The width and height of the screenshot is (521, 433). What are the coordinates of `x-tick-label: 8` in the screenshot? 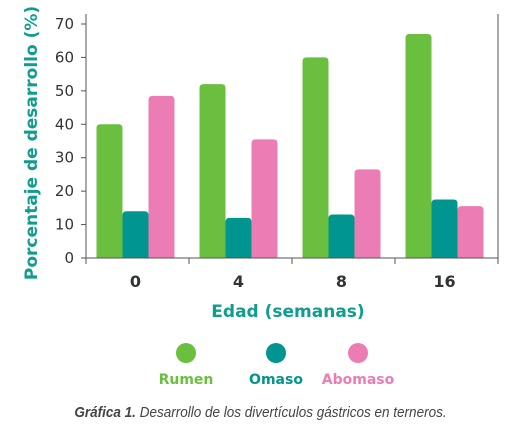 It's located at (341, 281).